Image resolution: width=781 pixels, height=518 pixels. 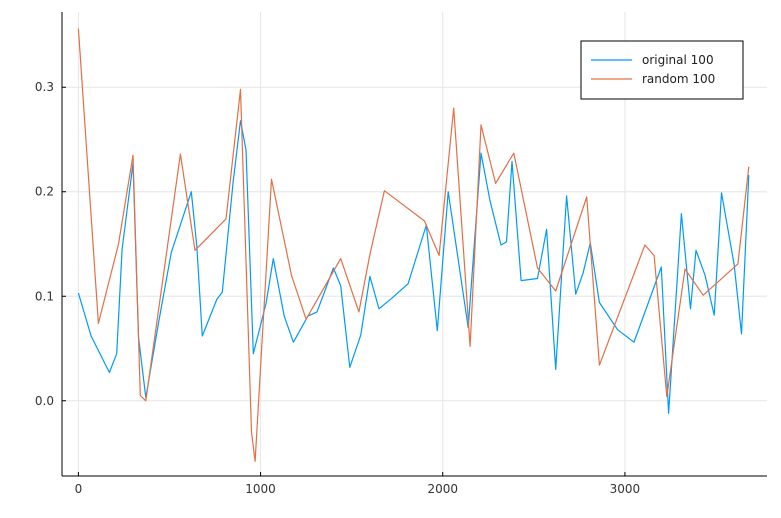 What do you see at coordinates (44, 192) in the screenshot?
I see `y-tick-label: 0.2` at bounding box center [44, 192].